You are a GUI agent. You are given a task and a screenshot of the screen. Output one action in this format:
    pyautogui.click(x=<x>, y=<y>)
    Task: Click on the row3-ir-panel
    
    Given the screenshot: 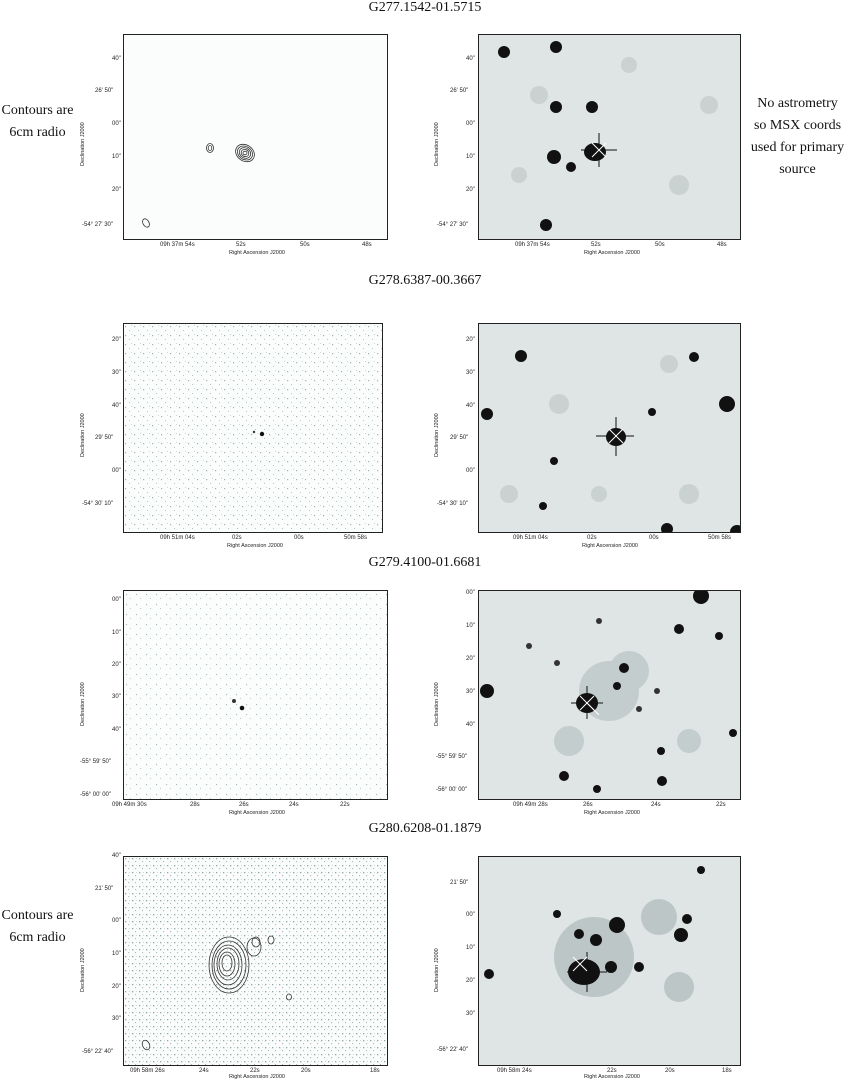 What is the action you would take?
    pyautogui.click(x=609, y=695)
    